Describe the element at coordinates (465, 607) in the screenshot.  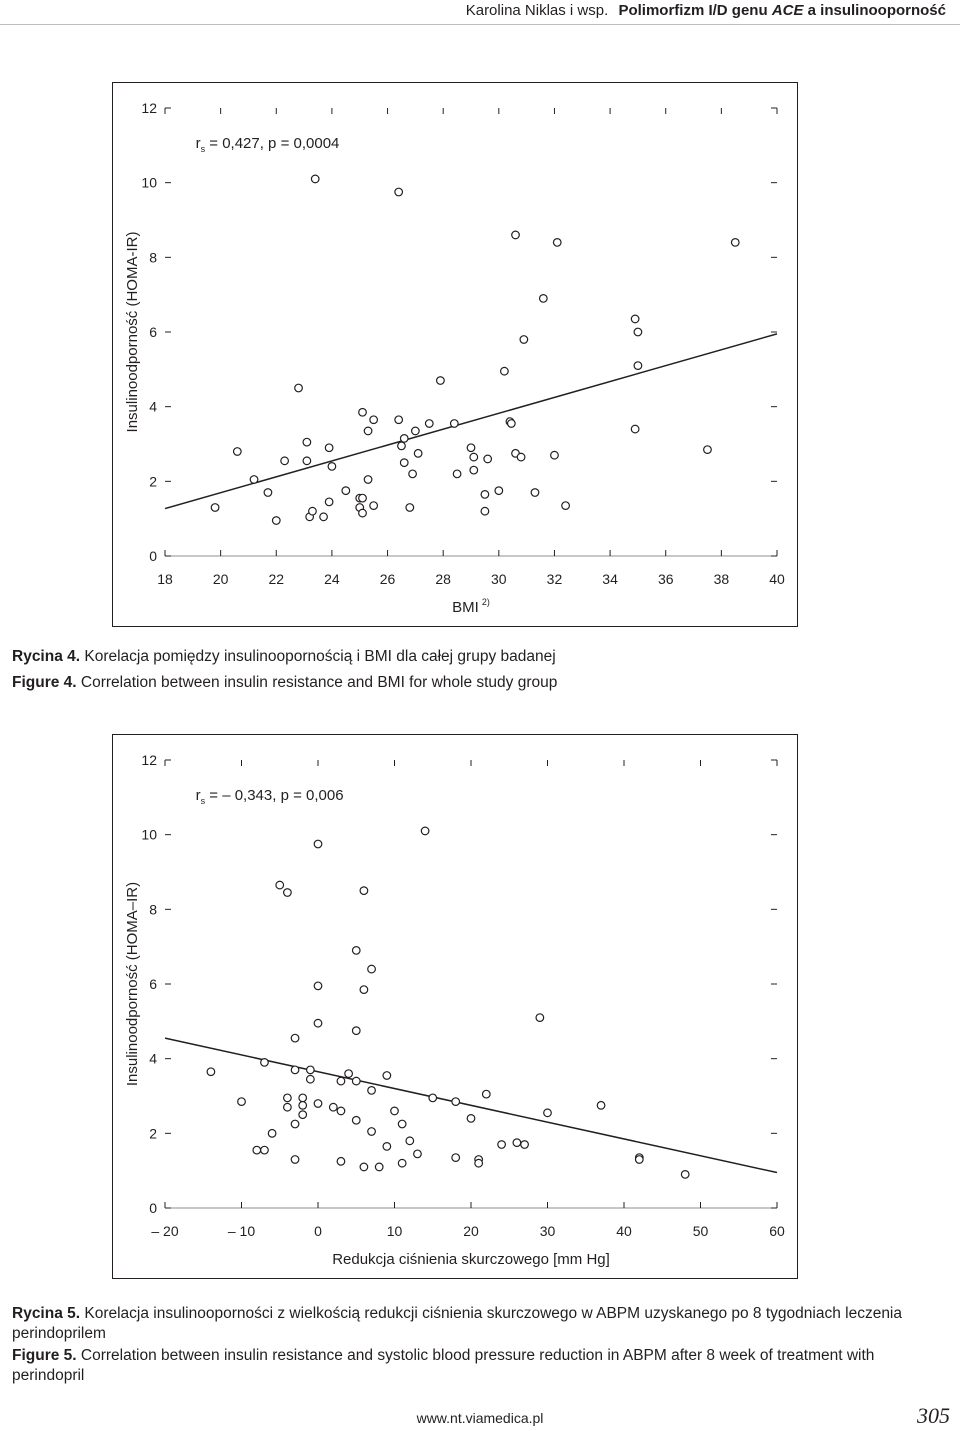
I see `x-axis-label-text: BMI` at that location.